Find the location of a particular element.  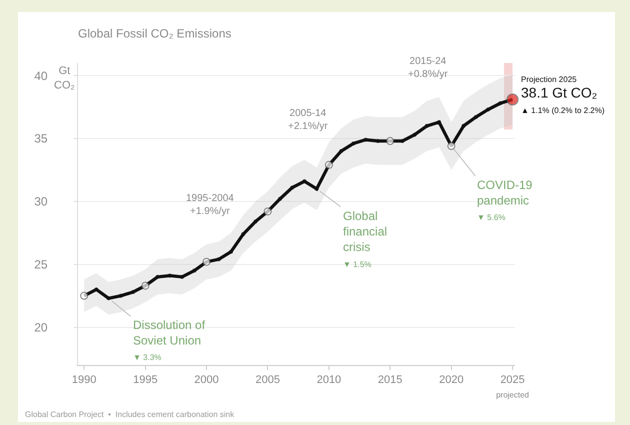

x-tick-label: 2020 is located at coordinates (451, 380).